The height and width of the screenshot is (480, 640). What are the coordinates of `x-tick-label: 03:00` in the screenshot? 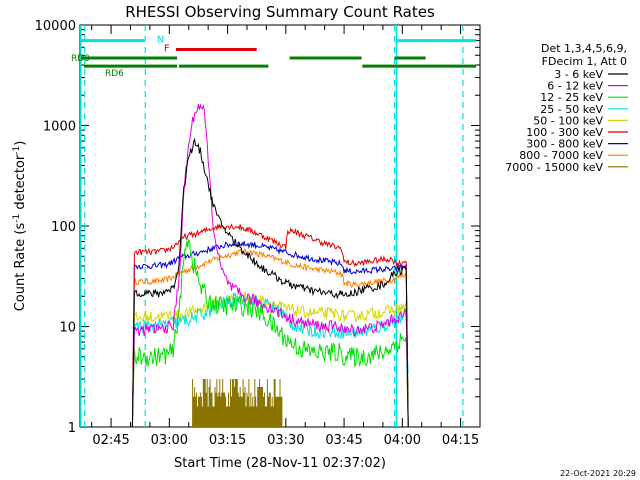 It's located at (169, 440).